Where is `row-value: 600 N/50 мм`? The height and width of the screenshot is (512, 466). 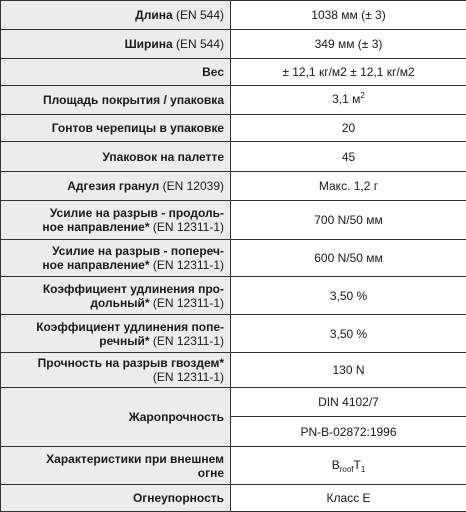 row-value: 600 N/50 мм is located at coordinates (348, 258).